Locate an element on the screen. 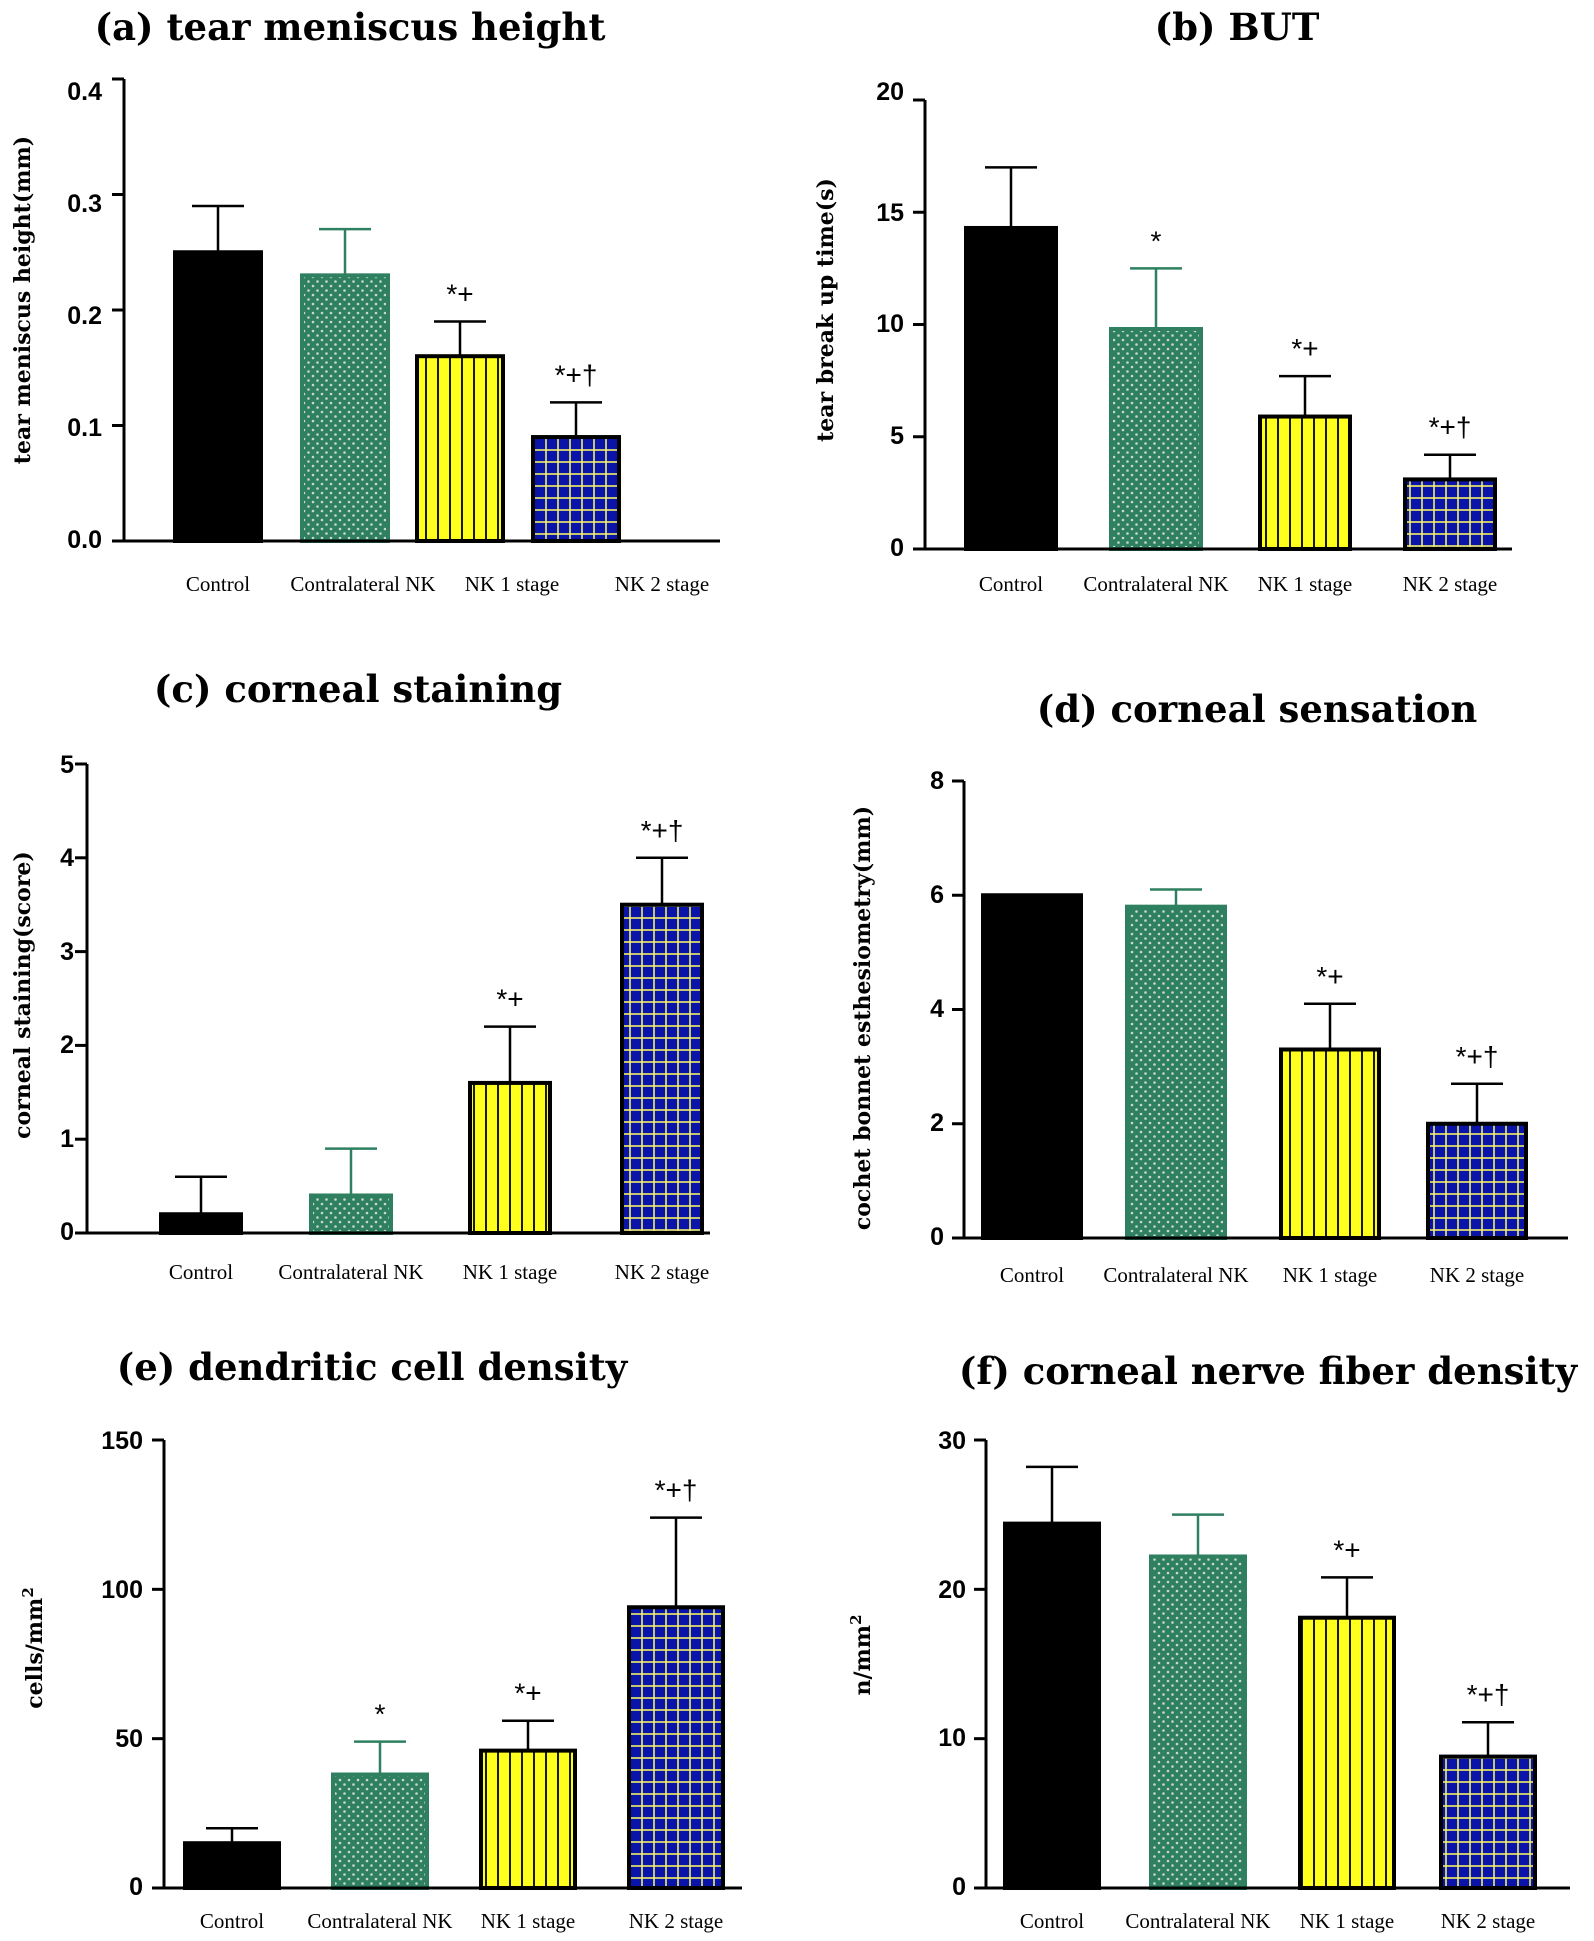  panel-d-ylabel: cochet bonnet esthesiometry(mm) is located at coordinates (863, 1018).